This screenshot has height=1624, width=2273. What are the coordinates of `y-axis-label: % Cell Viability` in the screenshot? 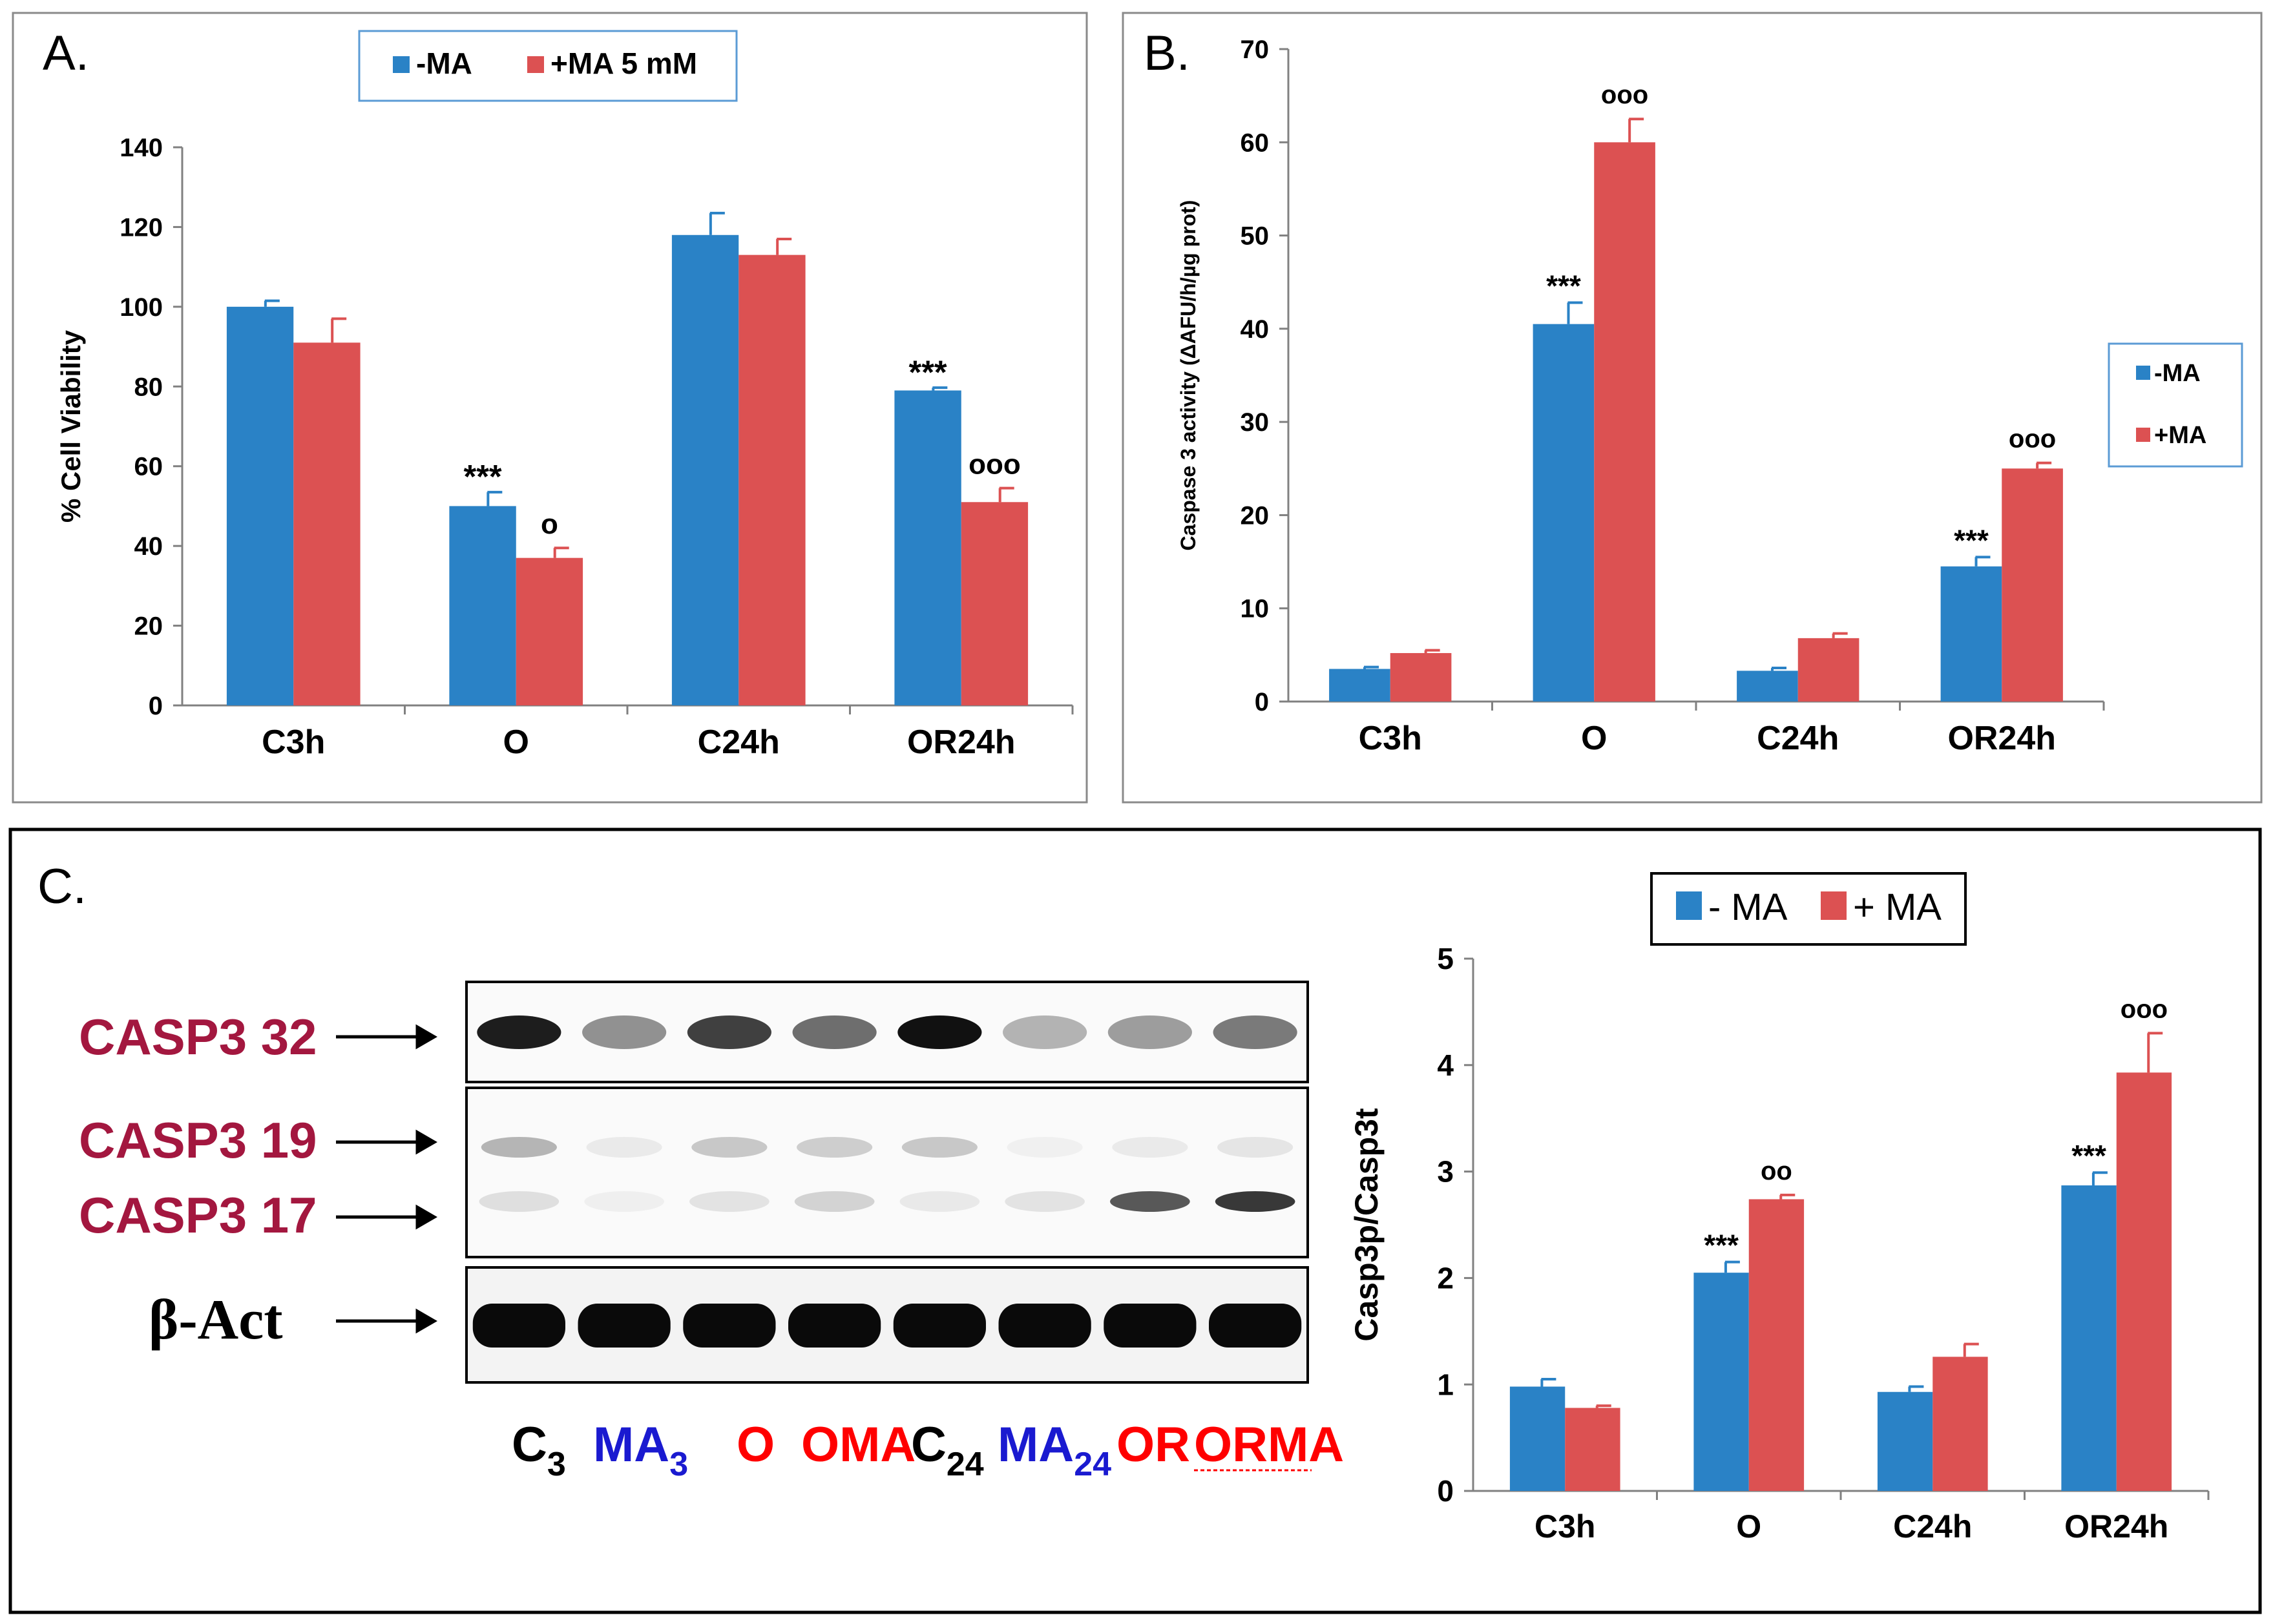 It's located at (71, 426).